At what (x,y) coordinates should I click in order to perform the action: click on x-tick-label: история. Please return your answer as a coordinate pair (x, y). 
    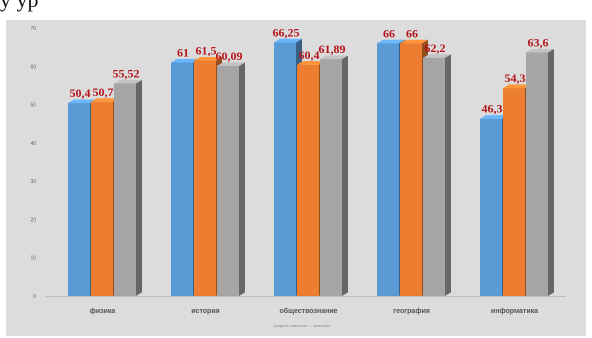
    Looking at the image, I should click on (205, 311).